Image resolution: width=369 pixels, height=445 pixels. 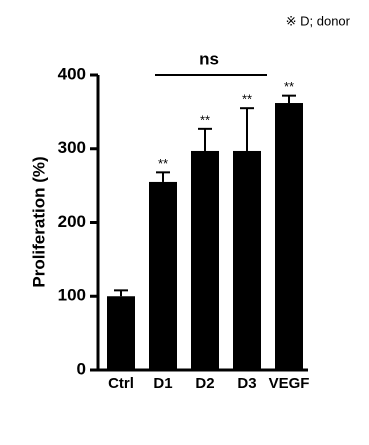 I want to click on note: ※ D; donor, so click(x=318, y=20).